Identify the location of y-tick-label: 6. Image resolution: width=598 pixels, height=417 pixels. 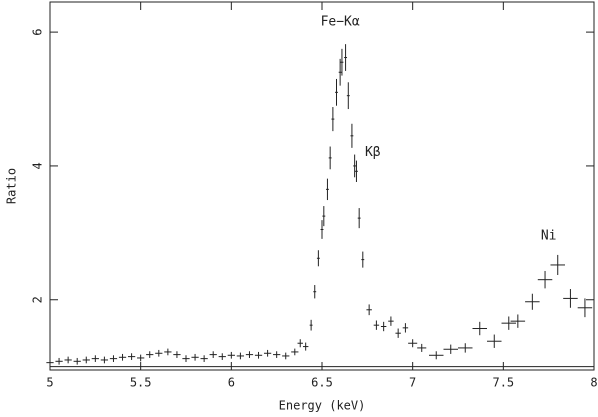
(38, 31).